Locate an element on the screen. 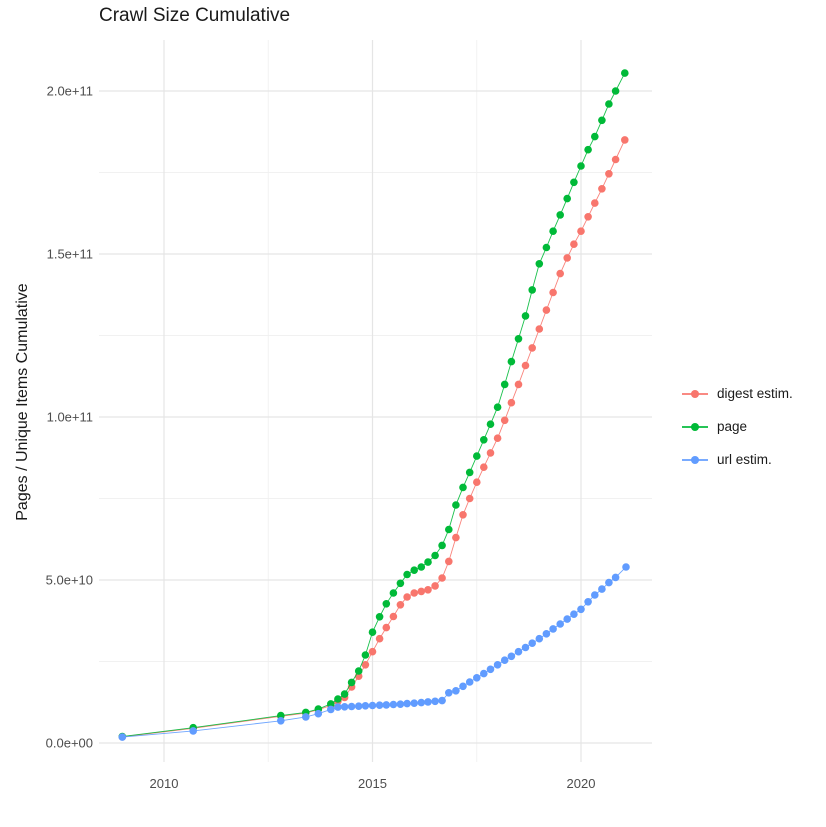  legend-item-digest-estim: digest estim. is located at coordinates (737, 393).